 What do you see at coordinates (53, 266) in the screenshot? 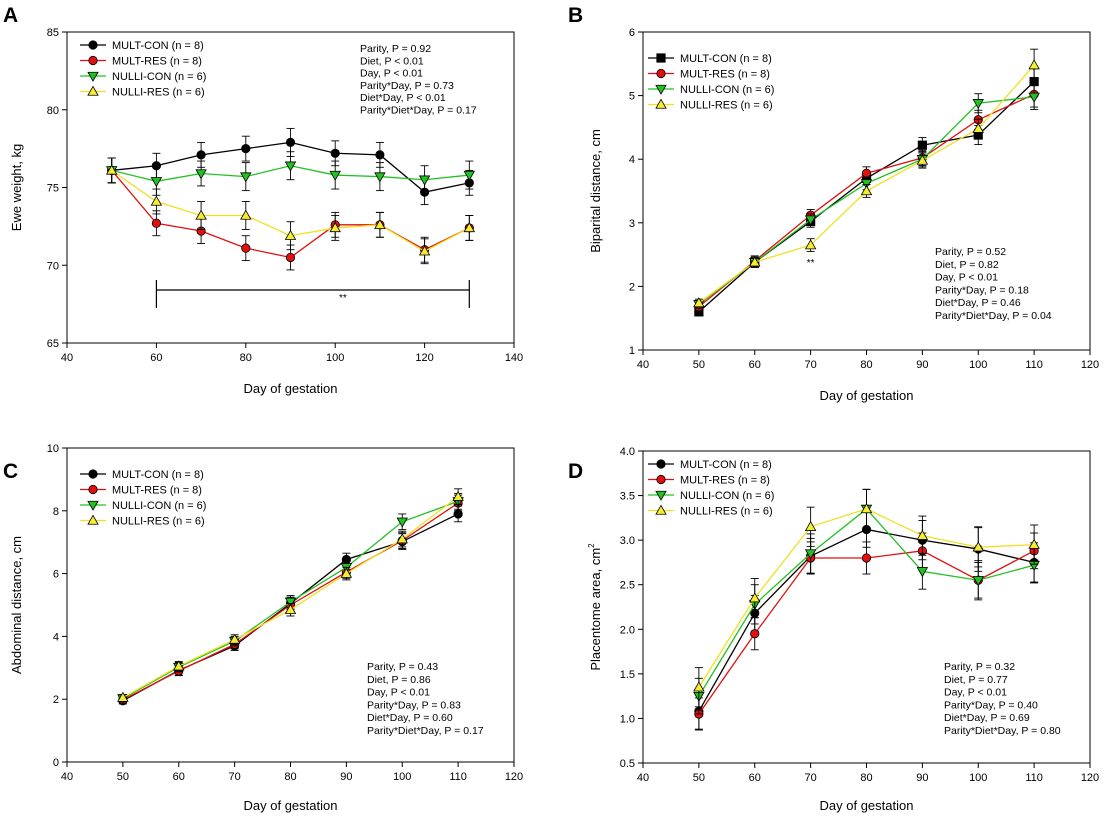
I see `y-tick-label: 70` at bounding box center [53, 266].